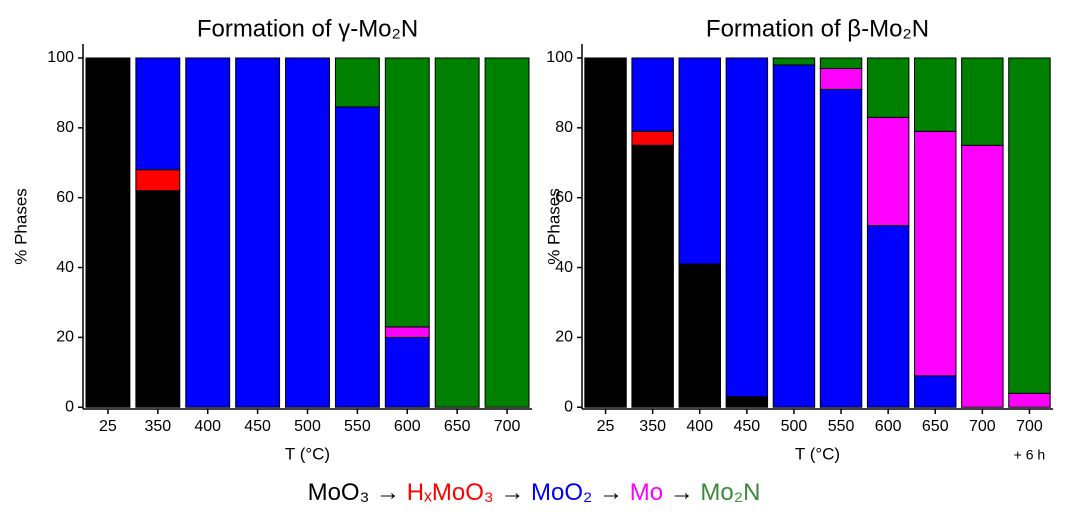 The image size is (1068, 517). What do you see at coordinates (339, 492) in the screenshot?
I see `scheme-species: MoO₃` at bounding box center [339, 492].